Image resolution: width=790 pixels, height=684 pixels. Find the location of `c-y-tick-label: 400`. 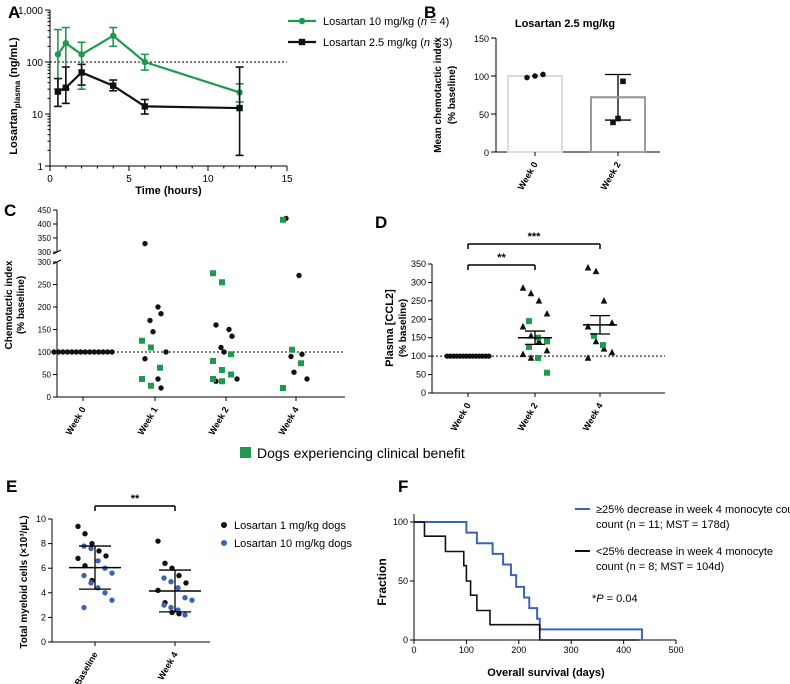

c-y-tick-label: 400 is located at coordinates (45, 224).